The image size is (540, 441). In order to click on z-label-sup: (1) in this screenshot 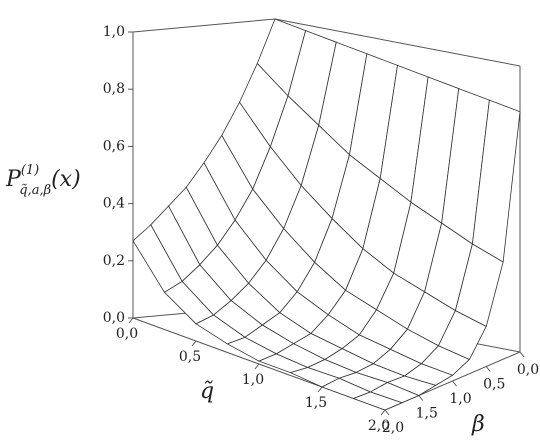, I will do `click(30, 170)`.